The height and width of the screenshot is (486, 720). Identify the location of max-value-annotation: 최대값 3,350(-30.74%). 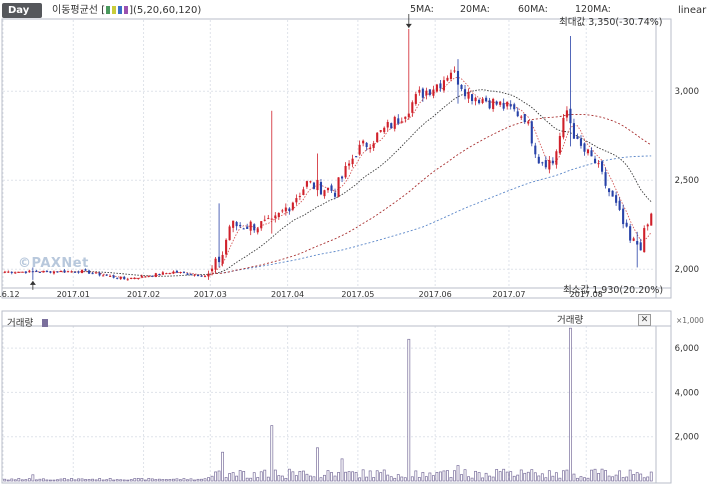
(611, 22).